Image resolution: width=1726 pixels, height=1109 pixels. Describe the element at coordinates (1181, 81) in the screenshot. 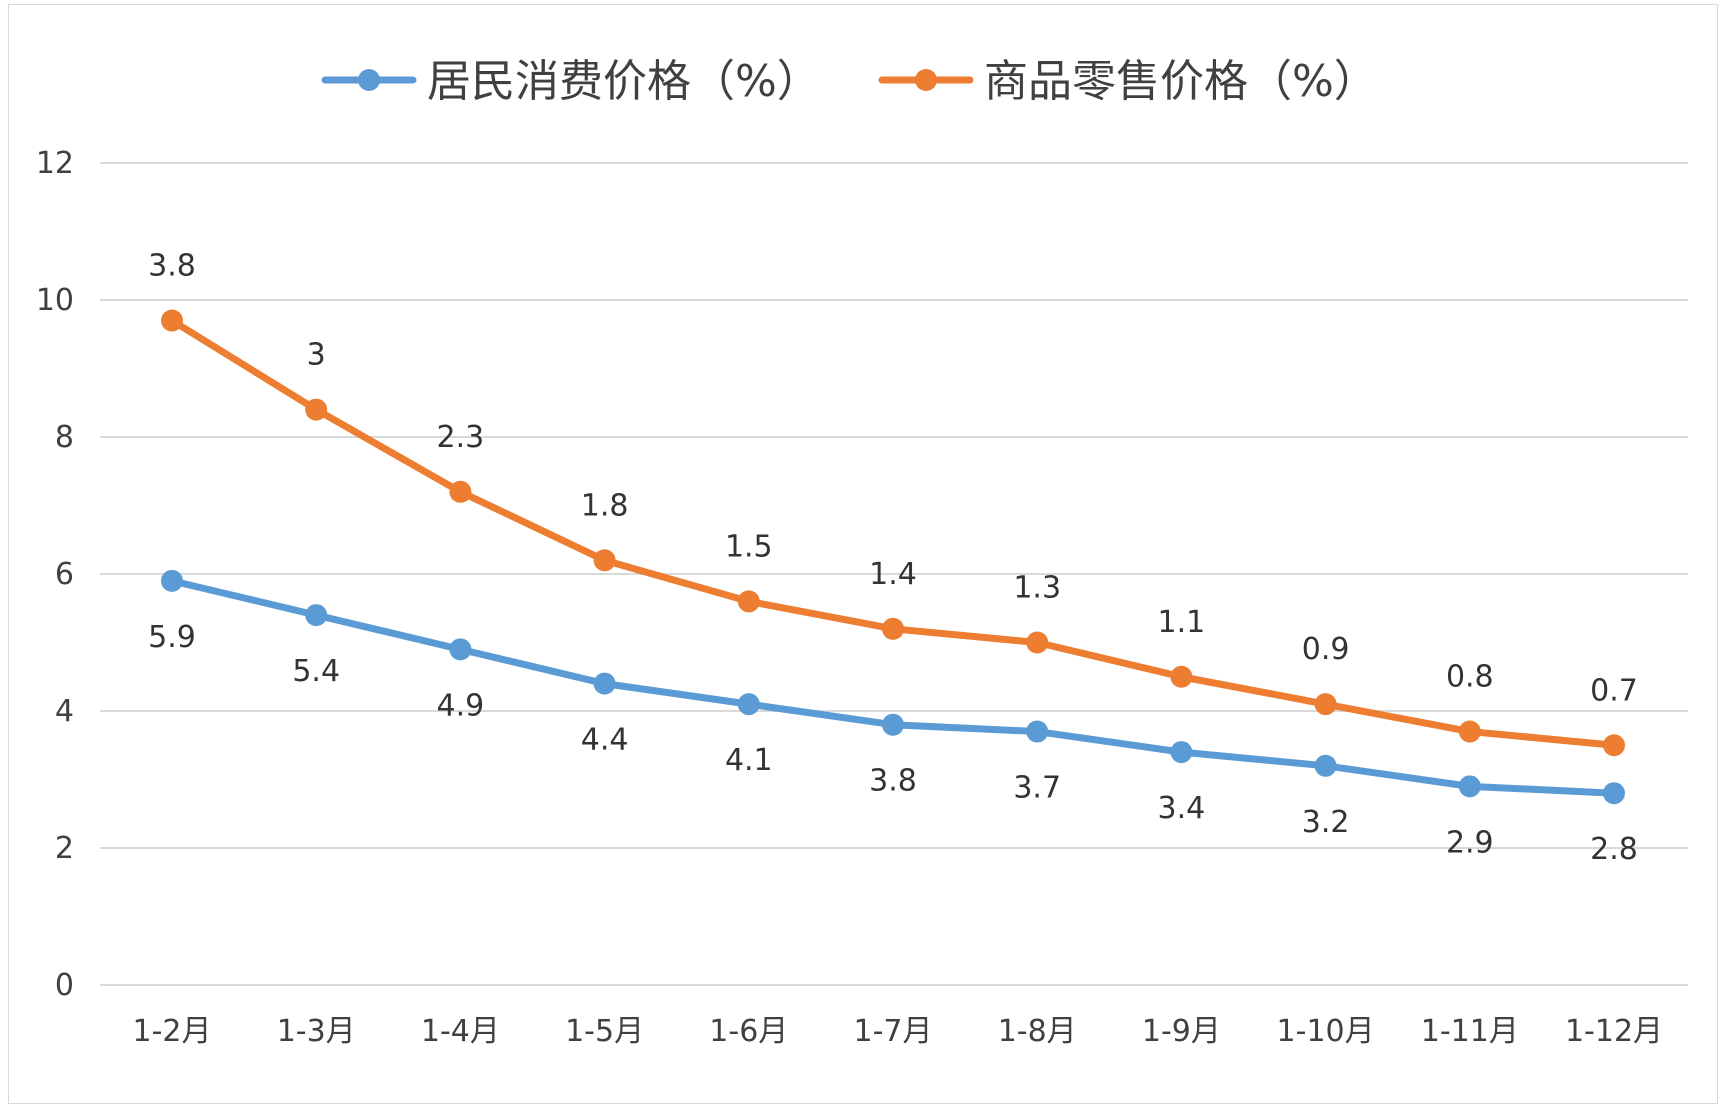

I see `legend-label-2: 商品零售价格（%）` at that location.